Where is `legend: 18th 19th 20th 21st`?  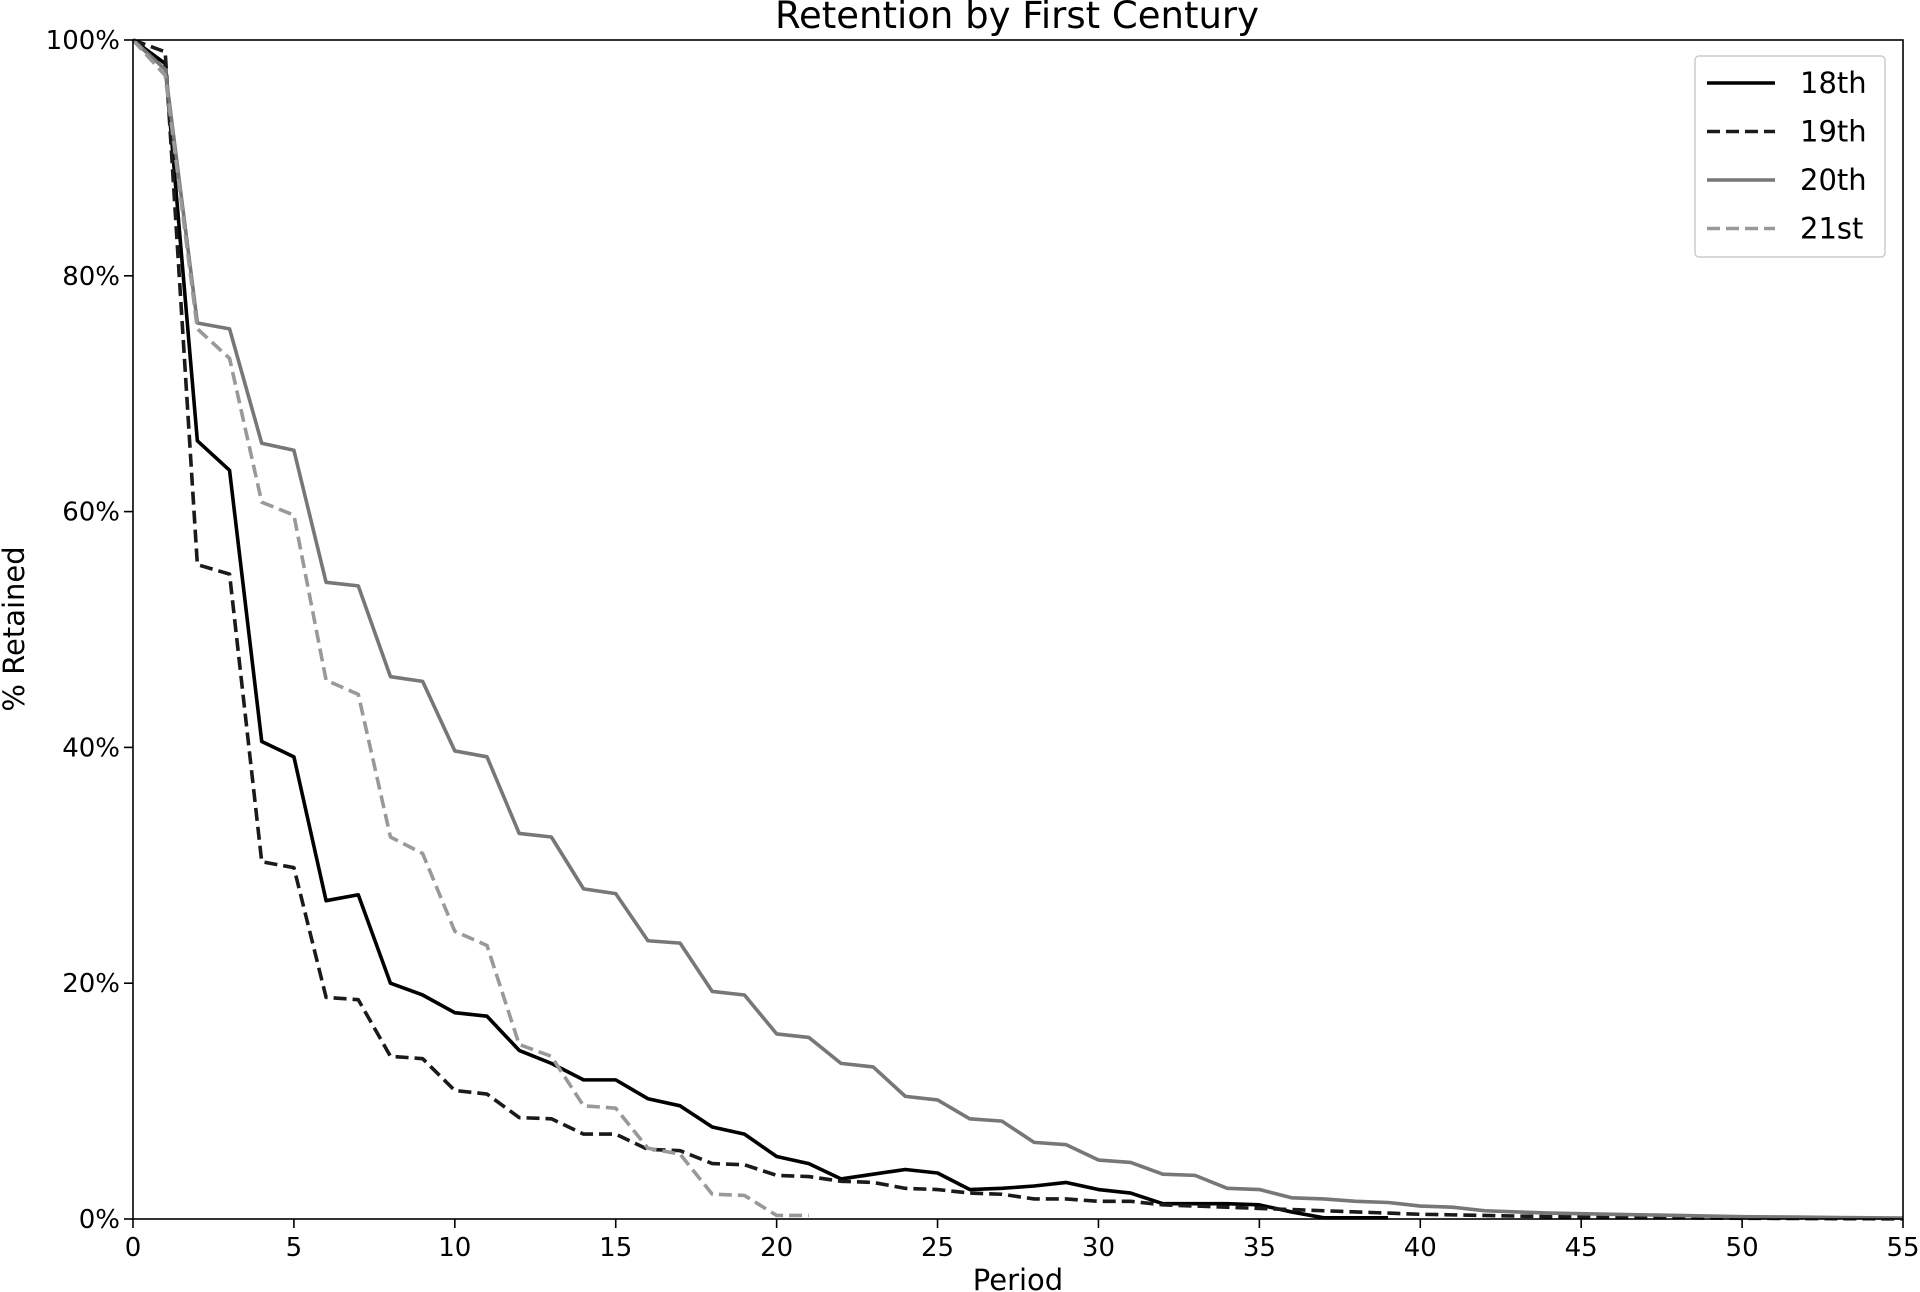 legend: 18th 19th 20th 21st is located at coordinates (1790, 156).